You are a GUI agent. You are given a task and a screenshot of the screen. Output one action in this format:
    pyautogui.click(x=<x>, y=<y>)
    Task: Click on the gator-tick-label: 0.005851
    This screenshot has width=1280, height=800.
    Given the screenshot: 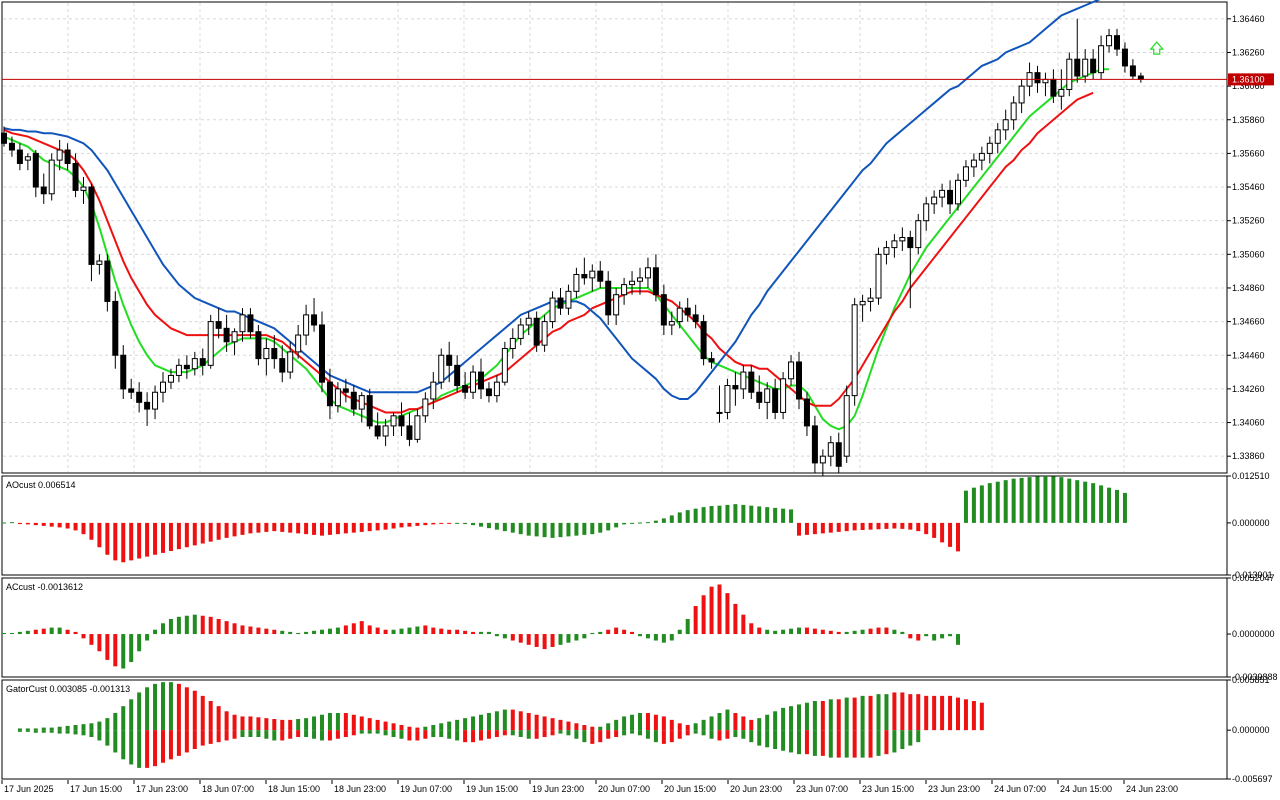 What is the action you would take?
    pyautogui.click(x=1251, y=680)
    